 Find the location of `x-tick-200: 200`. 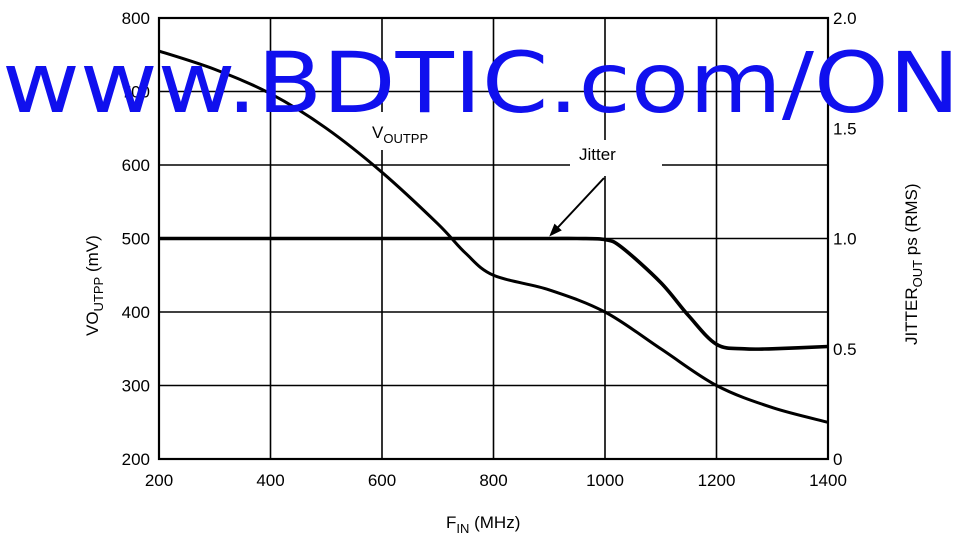

x-tick-200: 200 is located at coordinates (159, 480).